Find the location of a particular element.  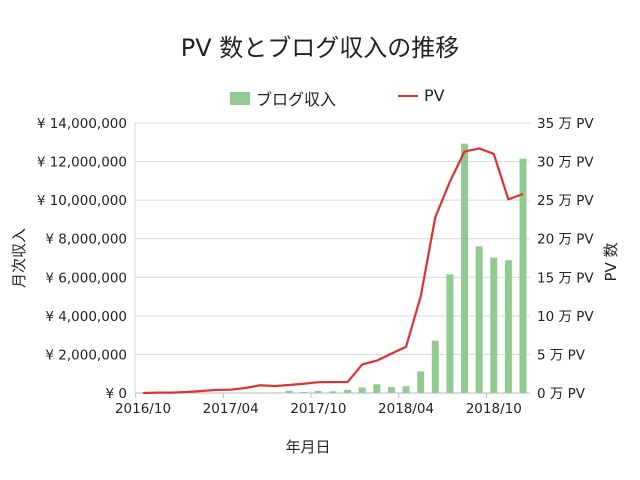

bar-2018/01 is located at coordinates (362, 390).